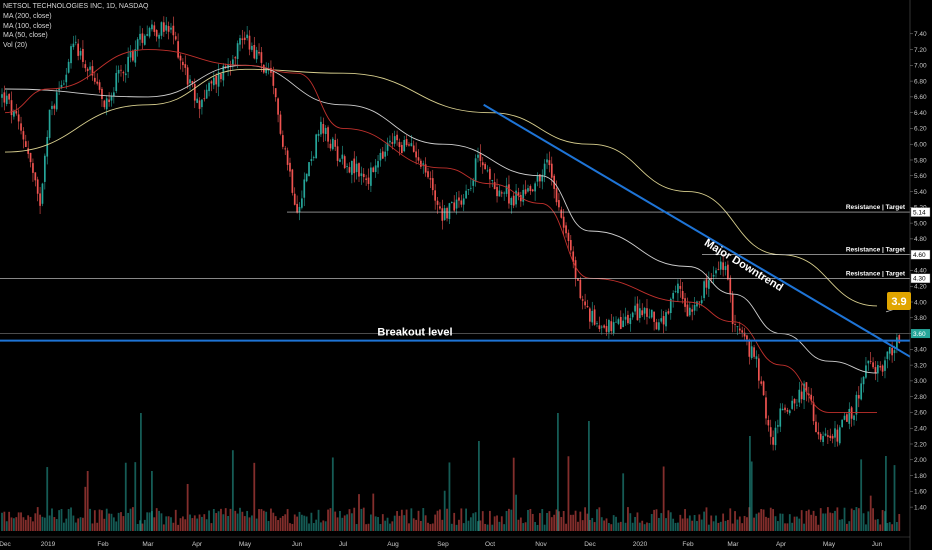 This screenshot has height=550, width=932. What do you see at coordinates (920, 97) in the screenshot?
I see `price-tick-label: 6.60` at bounding box center [920, 97].